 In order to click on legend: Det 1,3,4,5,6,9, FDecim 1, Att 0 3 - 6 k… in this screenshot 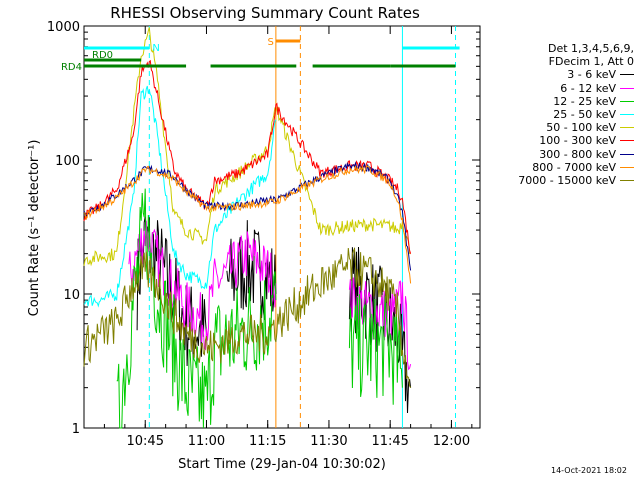, I will do `click(561, 114)`.